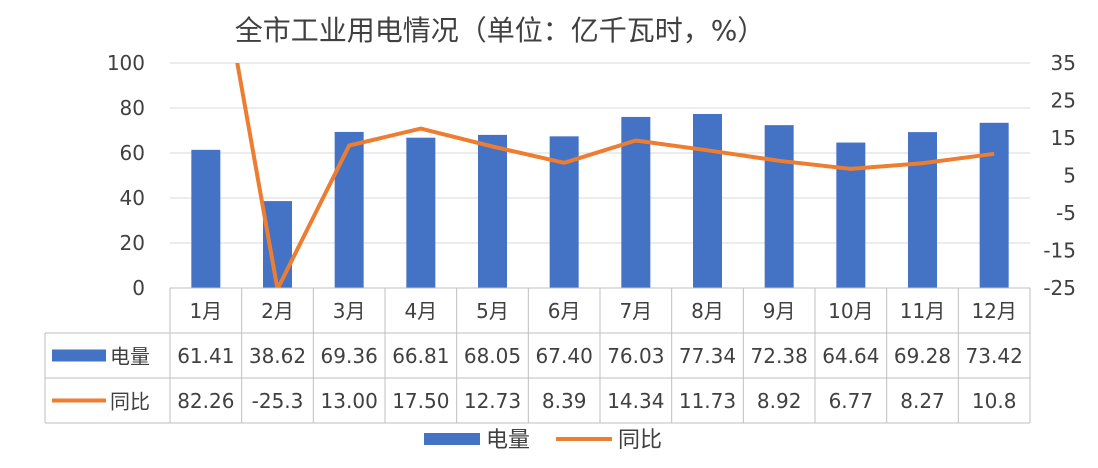 The image size is (1098, 468). Describe the element at coordinates (779, 356) in the screenshot. I see `data-label: 72.38` at that location.